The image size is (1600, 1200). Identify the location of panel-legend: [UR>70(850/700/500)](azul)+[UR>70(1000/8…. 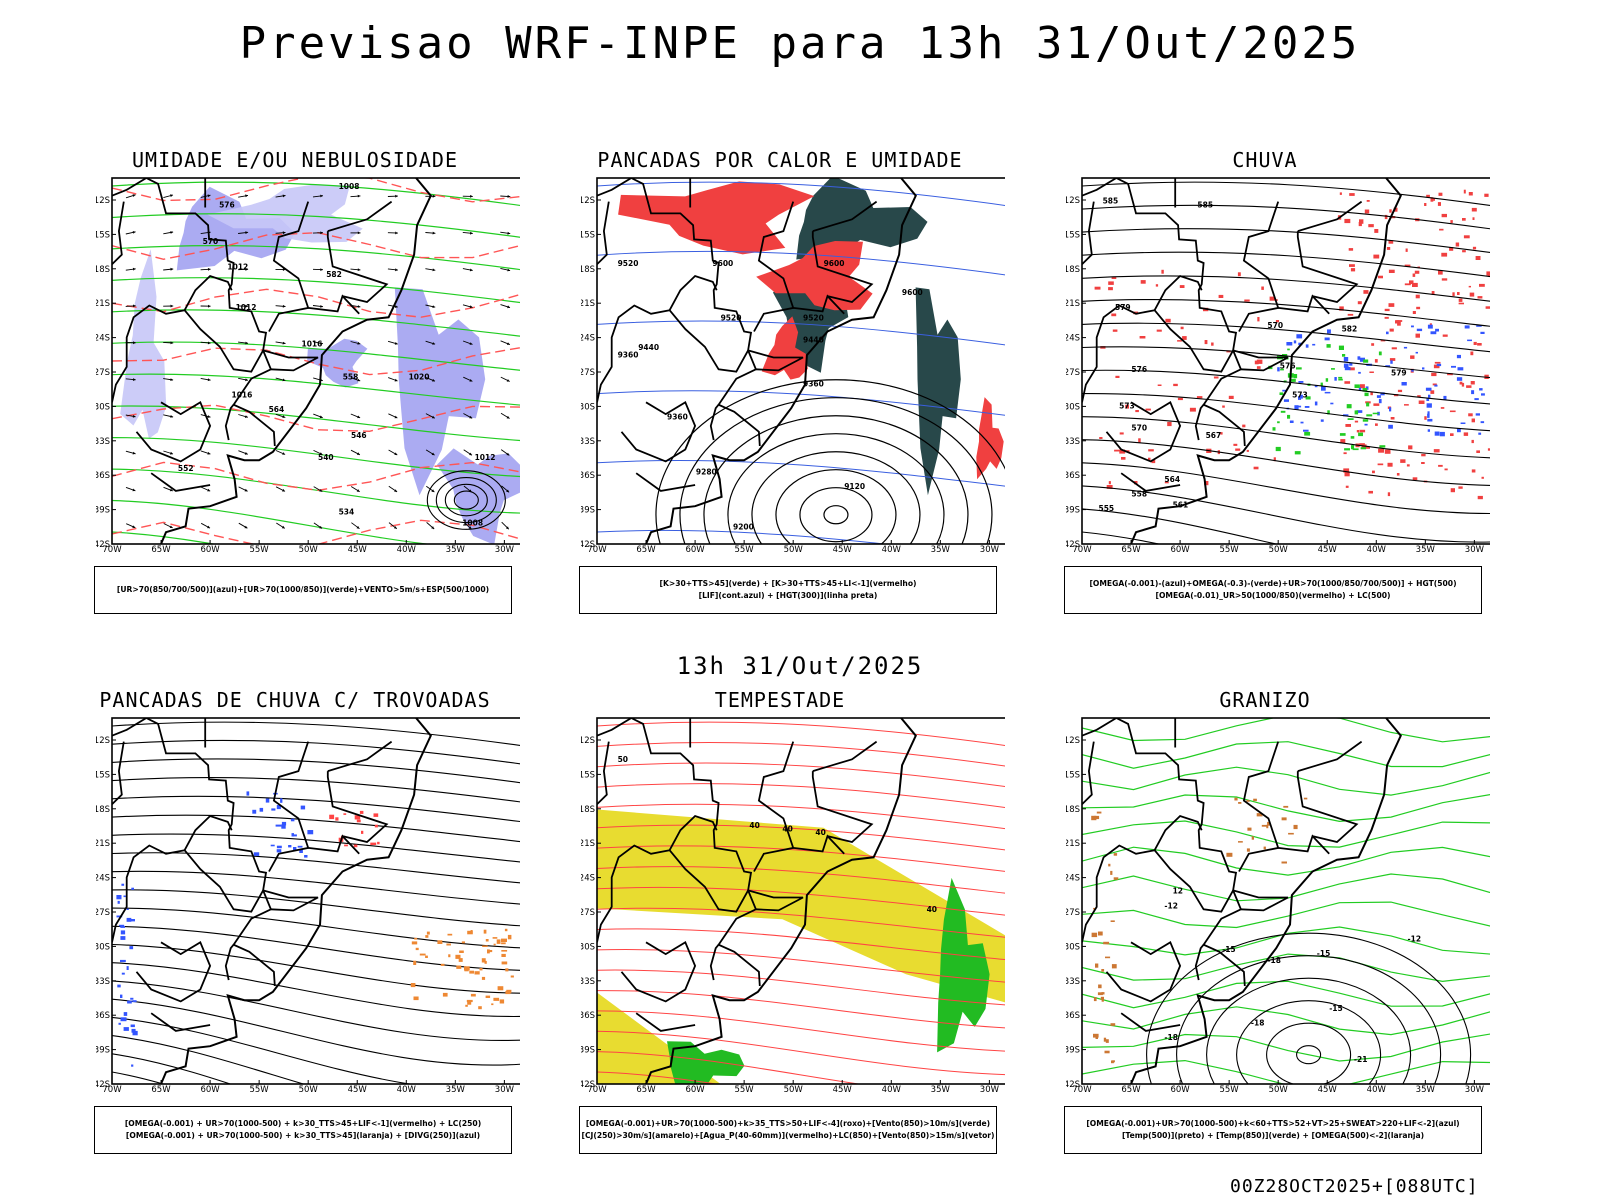
(303, 590).